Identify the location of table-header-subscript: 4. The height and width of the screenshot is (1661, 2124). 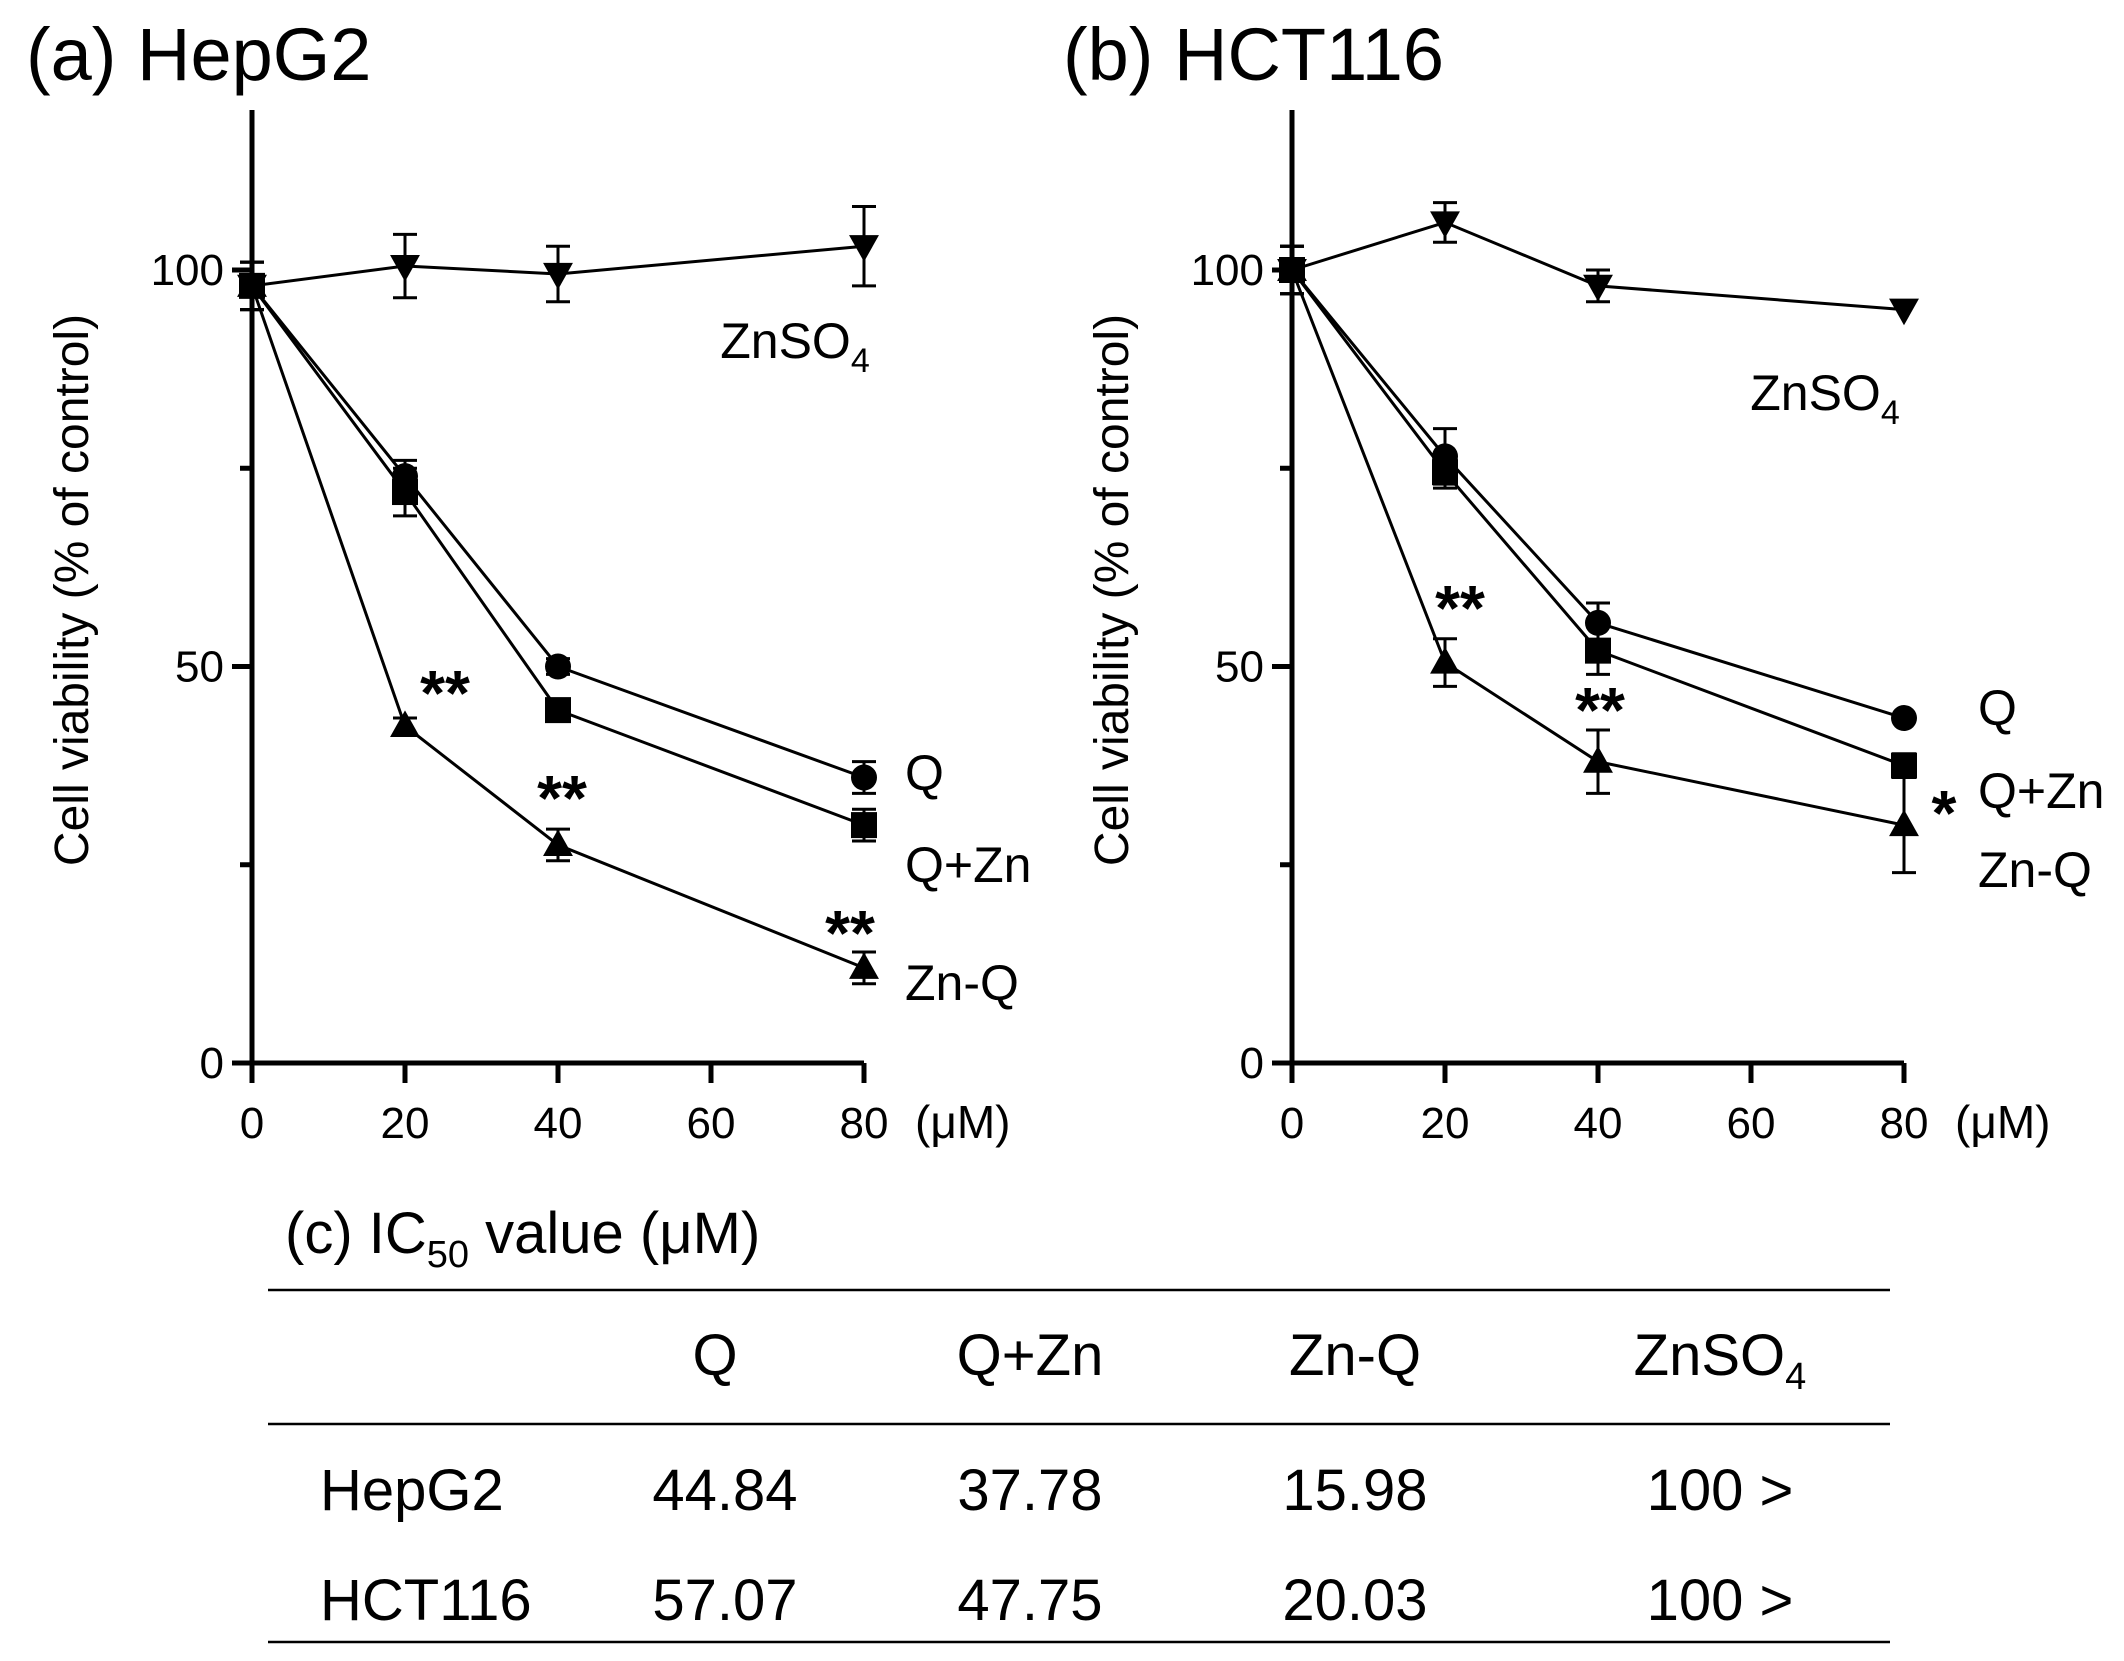
(1795, 1377).